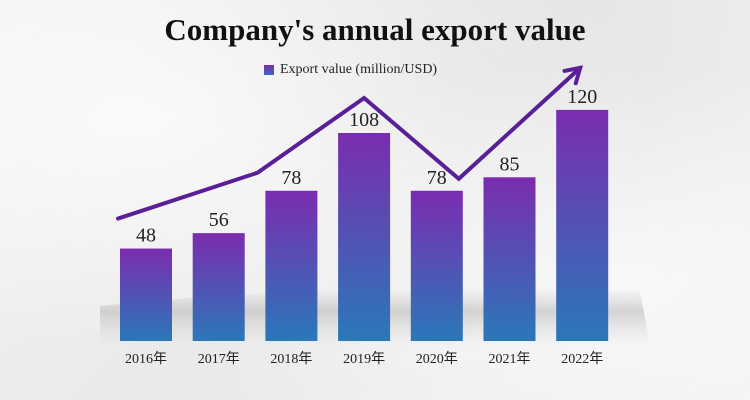  Describe the element at coordinates (269, 70) in the screenshot. I see `legend-swatch` at that location.